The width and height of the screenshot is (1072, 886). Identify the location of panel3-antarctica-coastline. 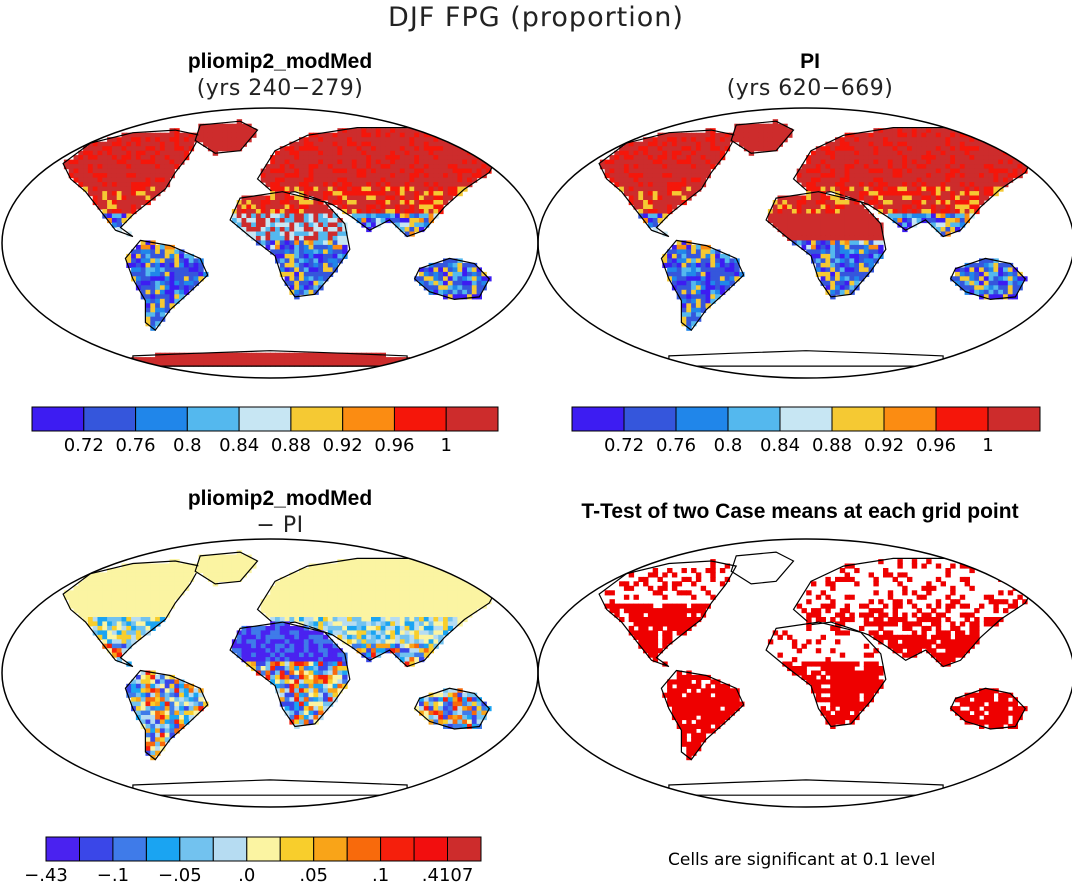
(270, 787).